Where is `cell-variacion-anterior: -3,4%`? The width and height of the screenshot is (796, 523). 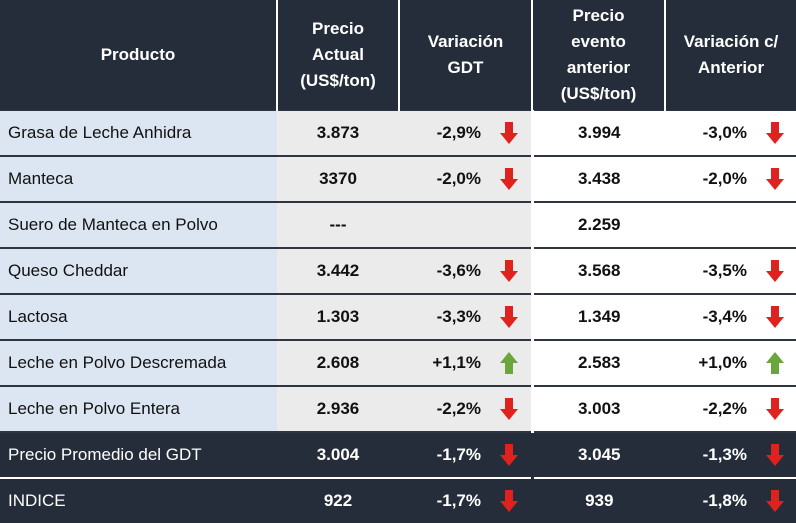
cell-variacion-anterior: -3,4% is located at coordinates (730, 317).